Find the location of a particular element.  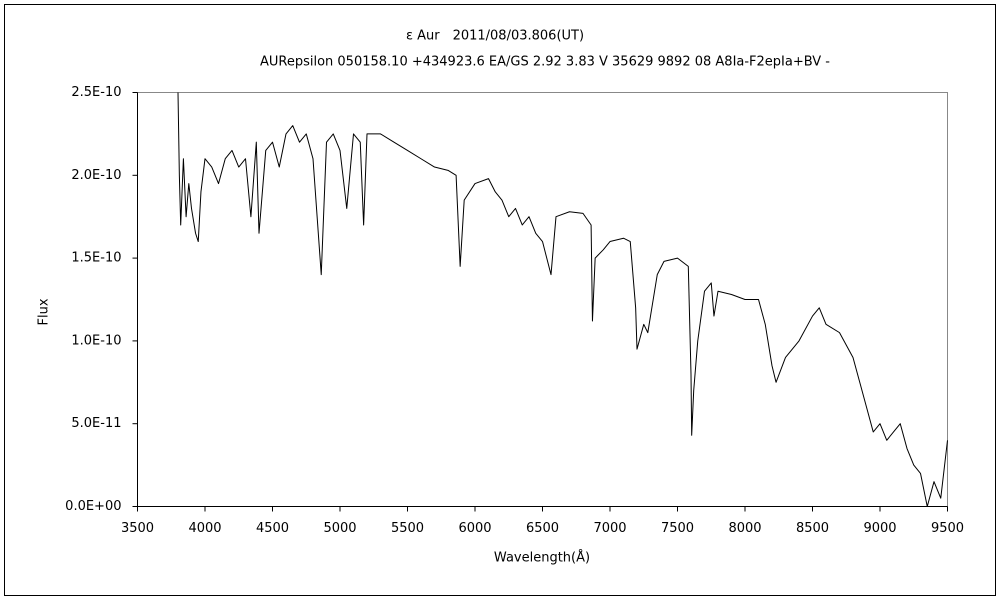

x-tick-label: 8000 is located at coordinates (744, 528).